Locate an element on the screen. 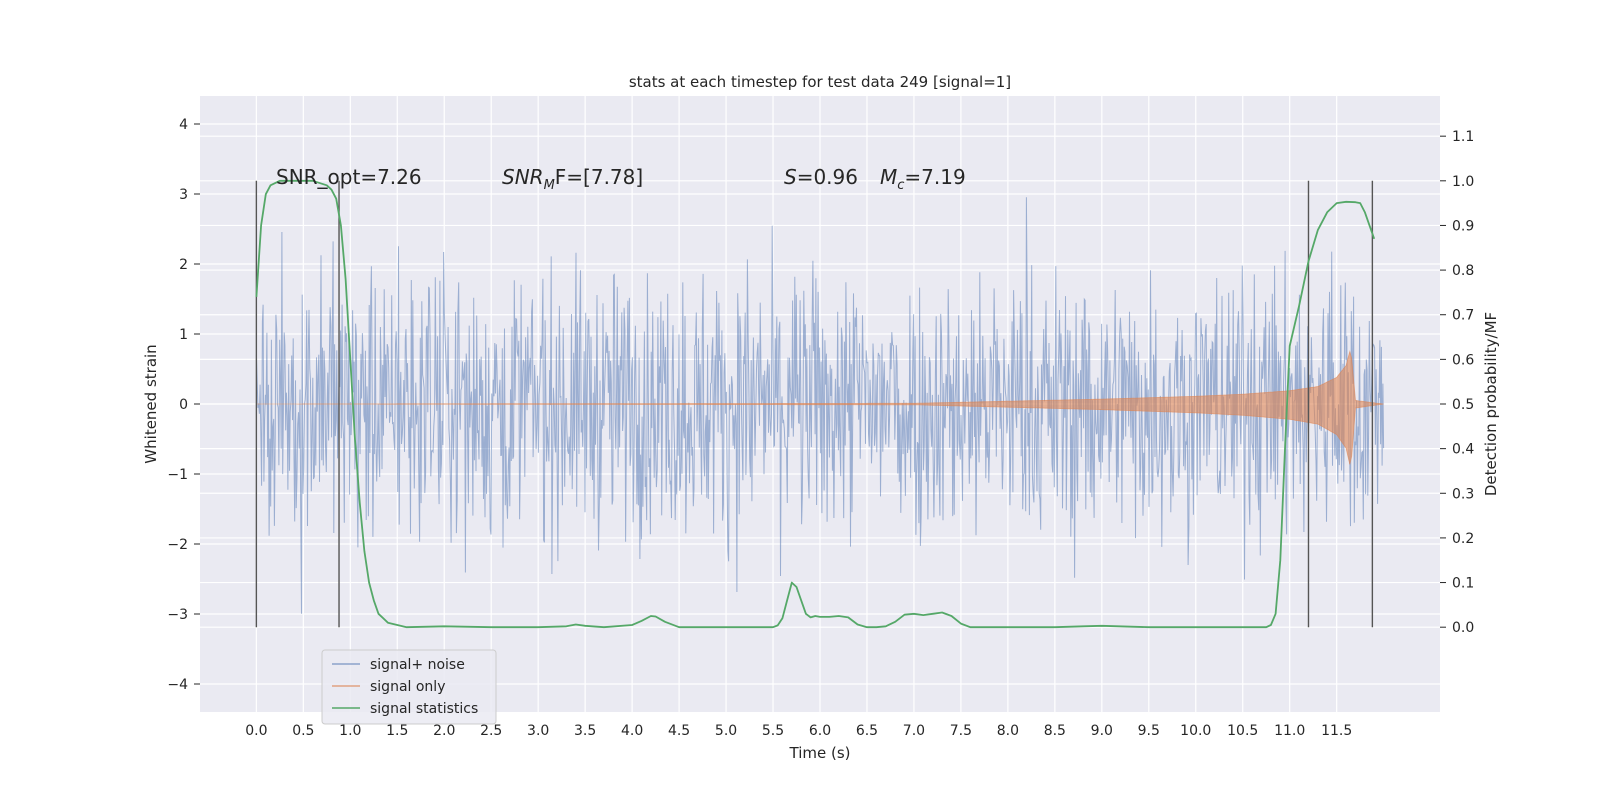 The width and height of the screenshot is (1600, 800). y-tick-label: 1 is located at coordinates (183, 335).